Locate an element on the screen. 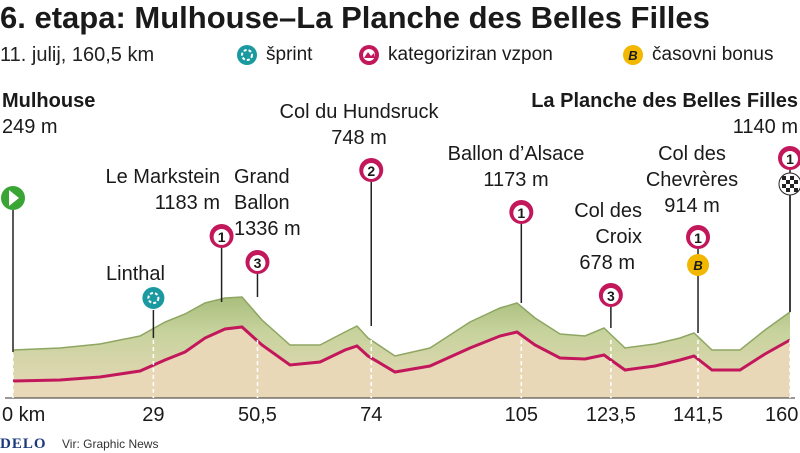 The height and width of the screenshot is (453, 800). point-ballon-alsace-name: Ballon d’Alsace is located at coordinates (516, 154).